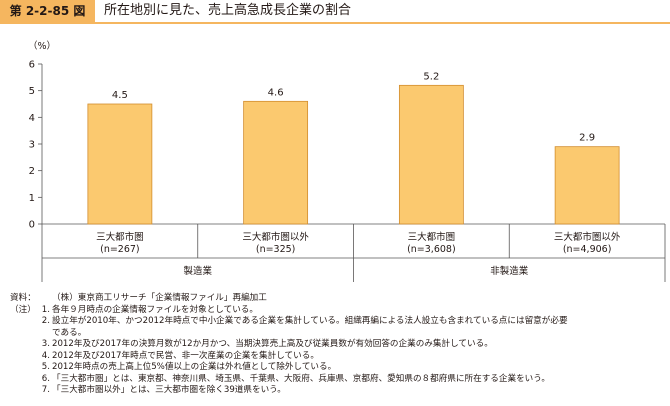 This screenshot has width=670, height=406. Describe the element at coordinates (276, 249) in the screenshot. I see `category-n-label: (n=325)` at that location.